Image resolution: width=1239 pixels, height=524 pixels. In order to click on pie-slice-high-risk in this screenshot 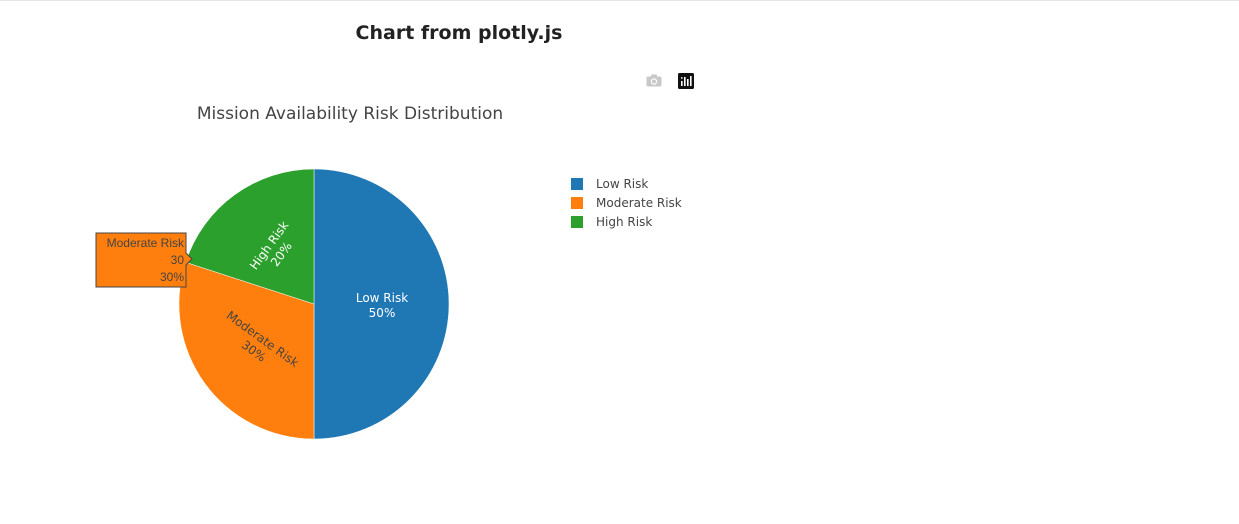, I will do `click(250, 236)`.